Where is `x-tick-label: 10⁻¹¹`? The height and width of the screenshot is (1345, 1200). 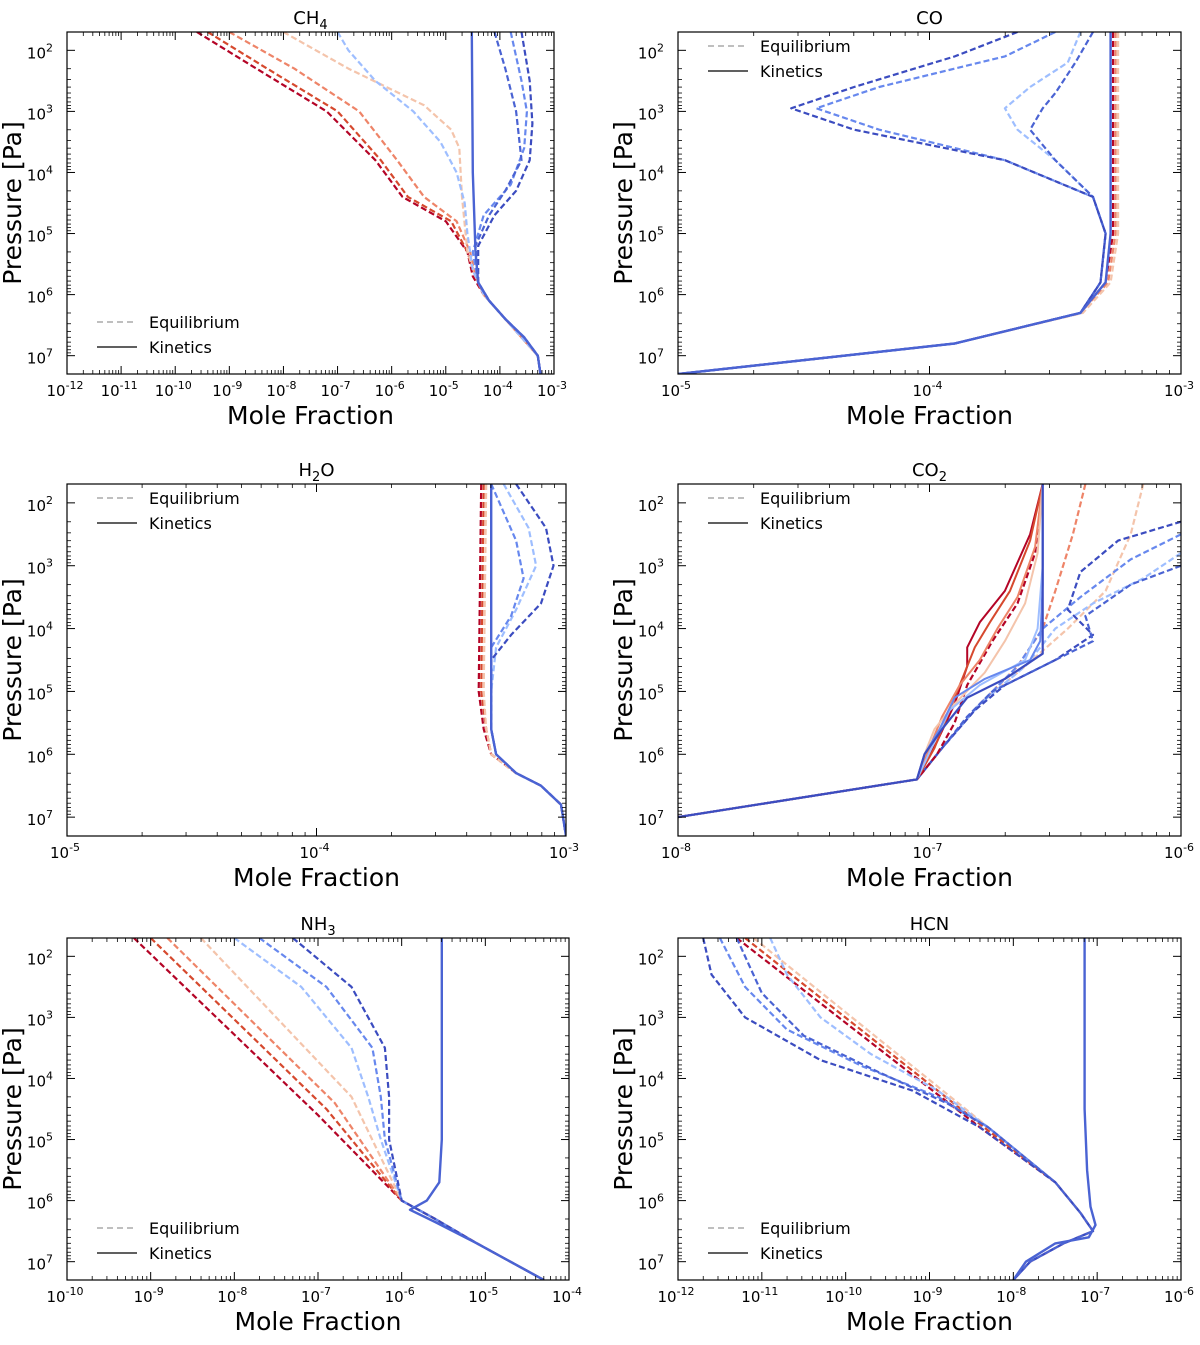
x-tick-label: 10⁻¹¹ is located at coordinates (759, 1295).